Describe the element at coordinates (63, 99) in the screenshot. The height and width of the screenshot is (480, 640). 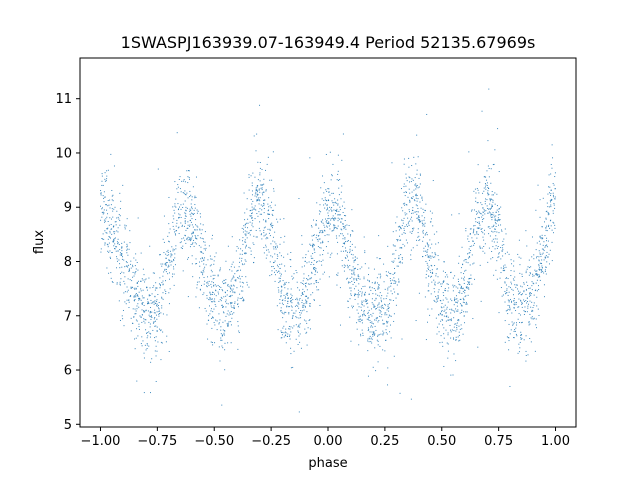
I see `y-tick-label: 11` at that location.